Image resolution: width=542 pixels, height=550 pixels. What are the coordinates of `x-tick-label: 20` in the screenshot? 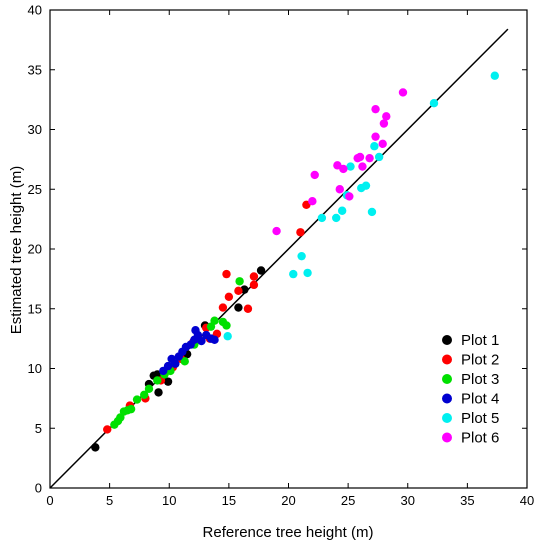 It's located at (288, 500).